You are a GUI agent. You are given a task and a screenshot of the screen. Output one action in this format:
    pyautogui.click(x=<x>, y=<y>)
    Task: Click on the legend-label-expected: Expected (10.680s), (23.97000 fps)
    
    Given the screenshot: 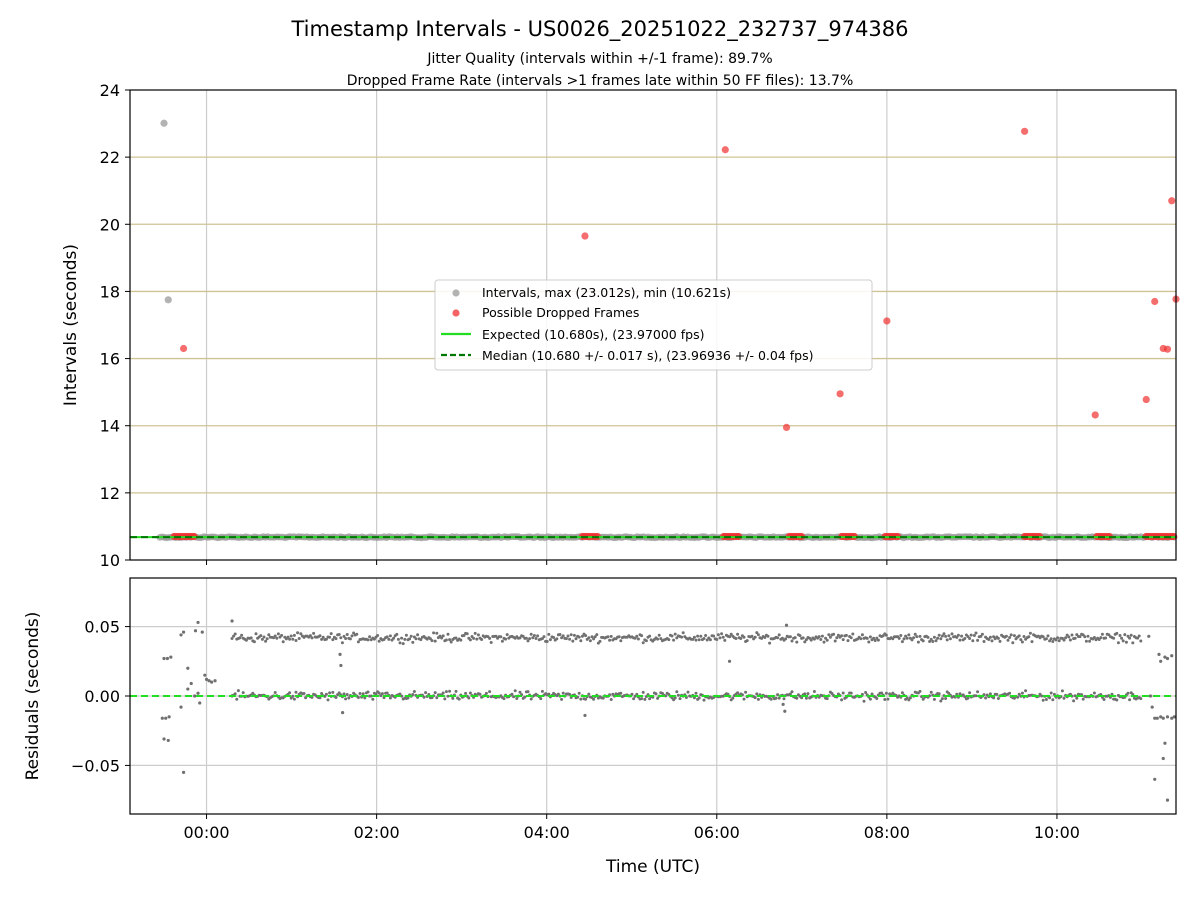 What is the action you would take?
    pyautogui.click(x=593, y=334)
    